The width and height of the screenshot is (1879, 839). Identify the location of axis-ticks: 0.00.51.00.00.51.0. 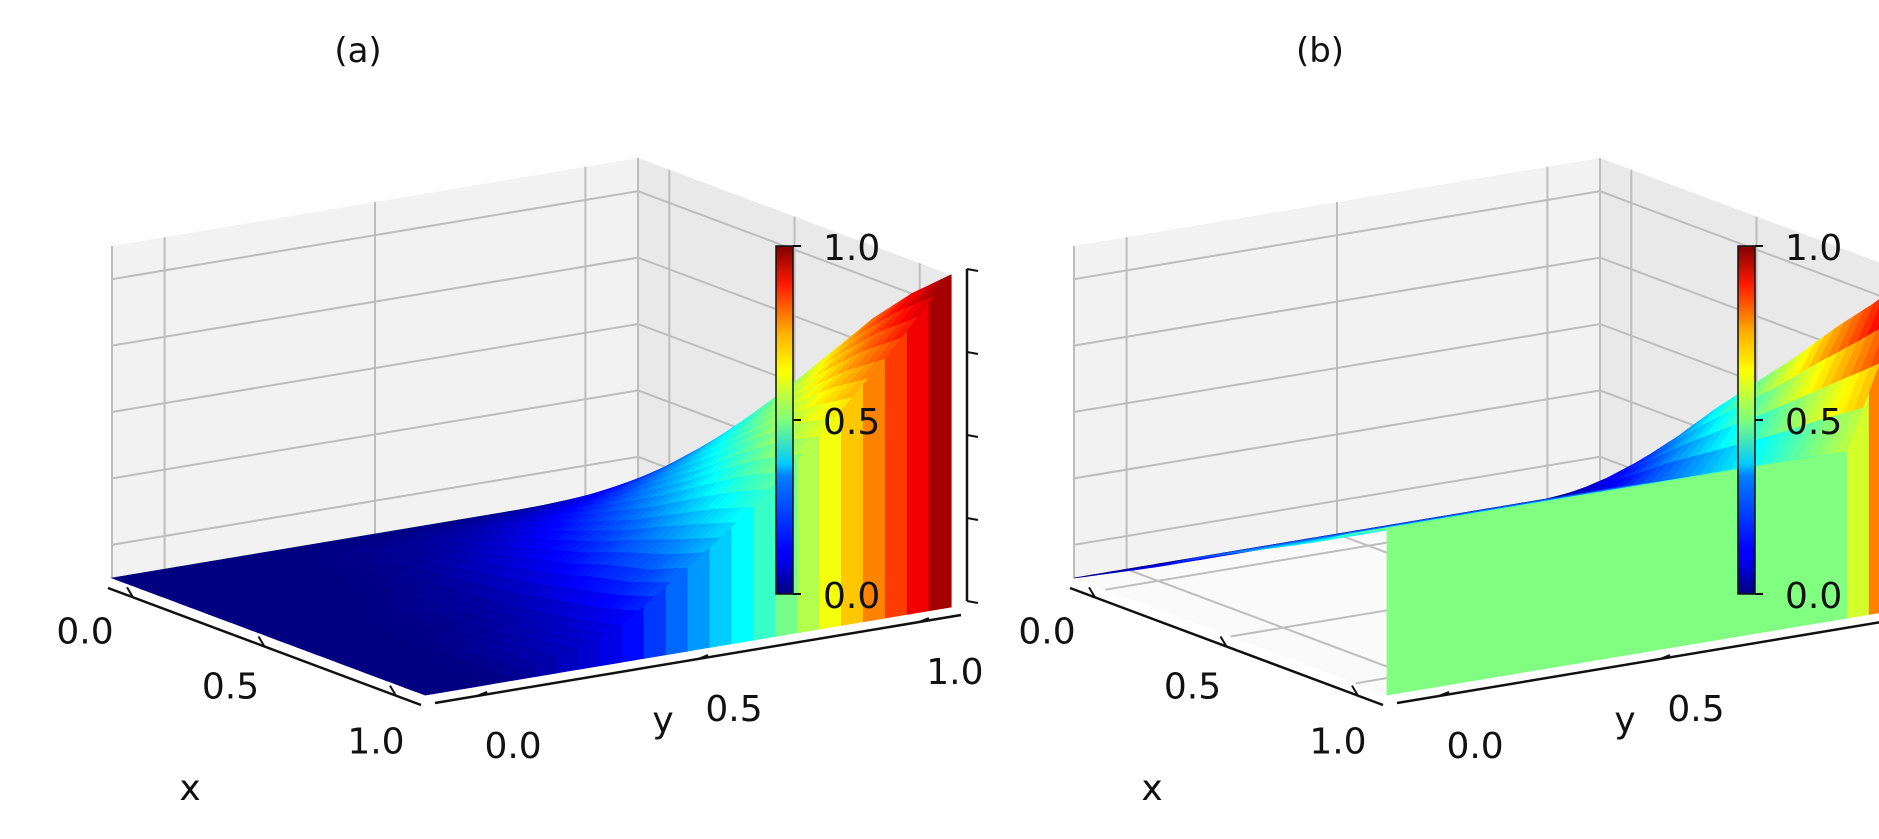
(1448, 676).